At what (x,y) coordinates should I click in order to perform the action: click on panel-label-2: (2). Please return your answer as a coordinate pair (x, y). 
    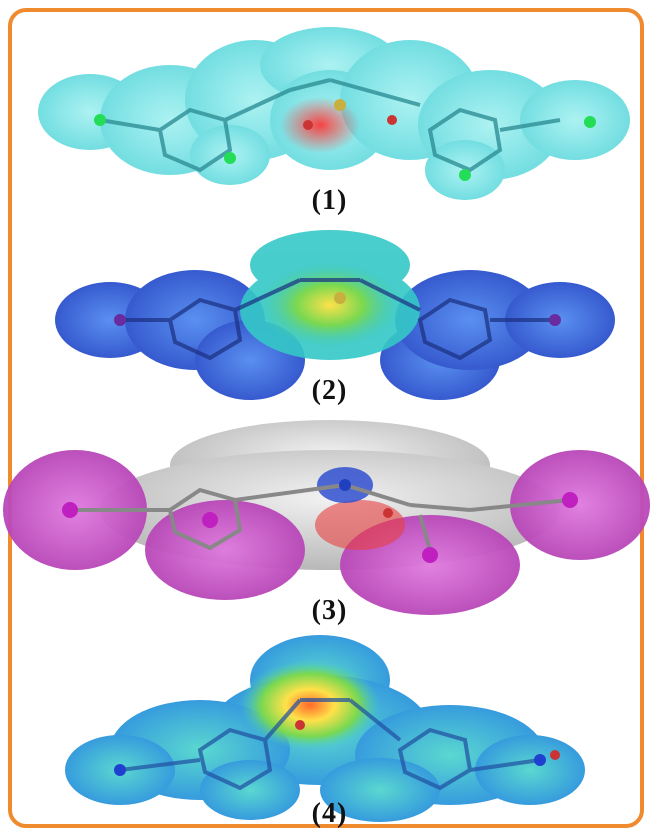
    Looking at the image, I should click on (329, 390).